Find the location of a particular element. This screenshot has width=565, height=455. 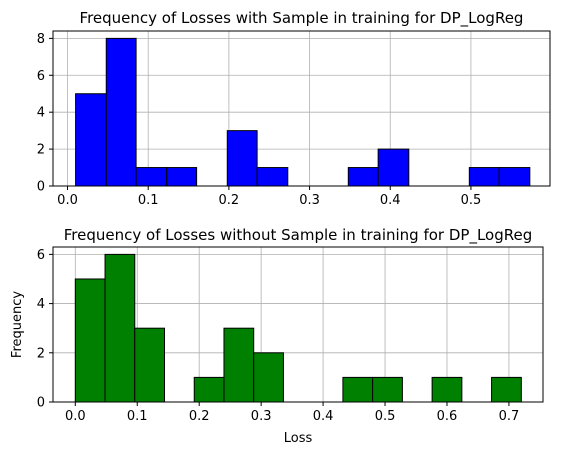

y-tick-label: 8 is located at coordinates (41, 39).